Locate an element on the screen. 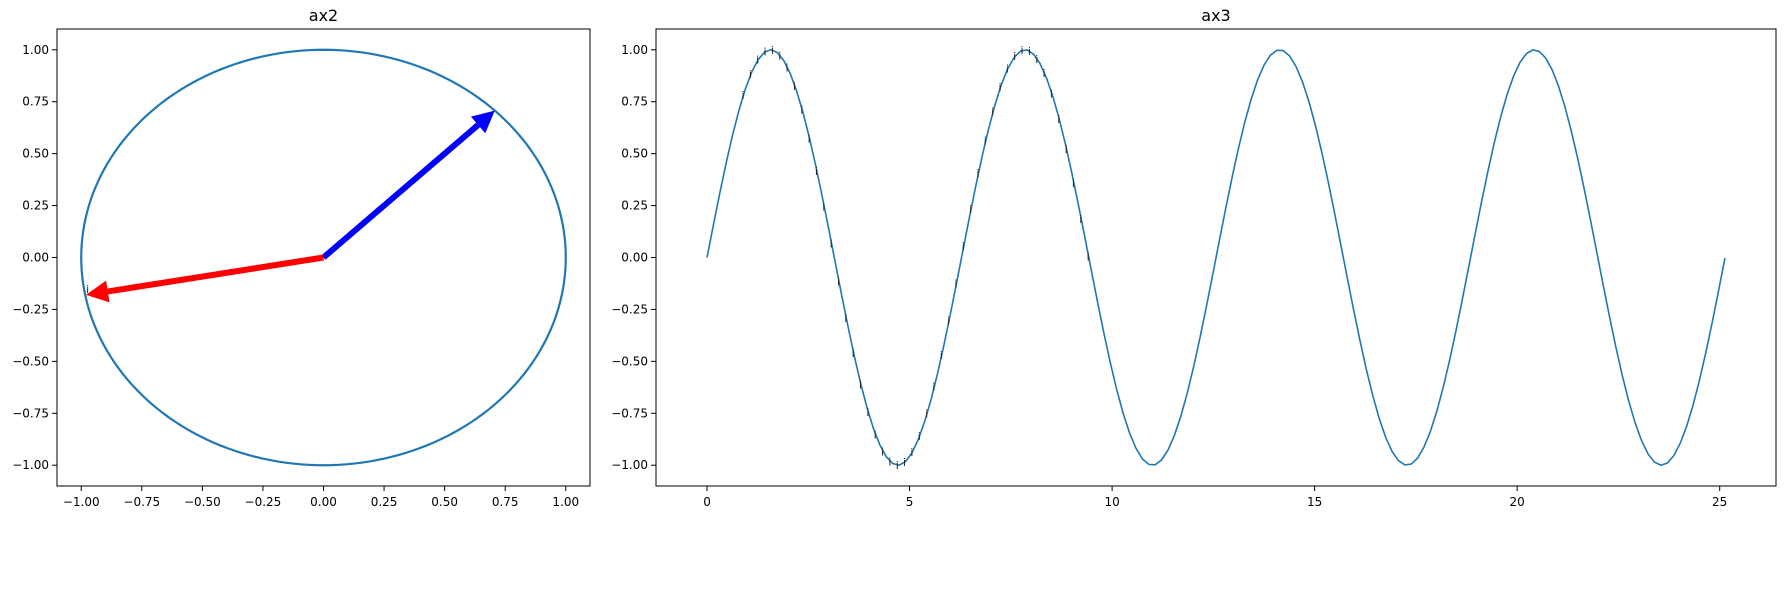 Image resolution: width=1789 pixels, height=589 pixels. x-tick-label: 15 is located at coordinates (1314, 502).